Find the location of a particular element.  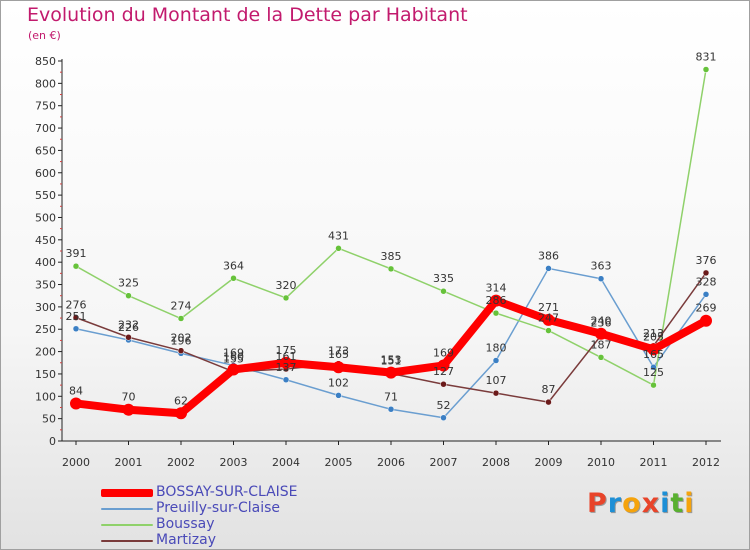

y-tick-label: 600 is located at coordinates (45, 173).